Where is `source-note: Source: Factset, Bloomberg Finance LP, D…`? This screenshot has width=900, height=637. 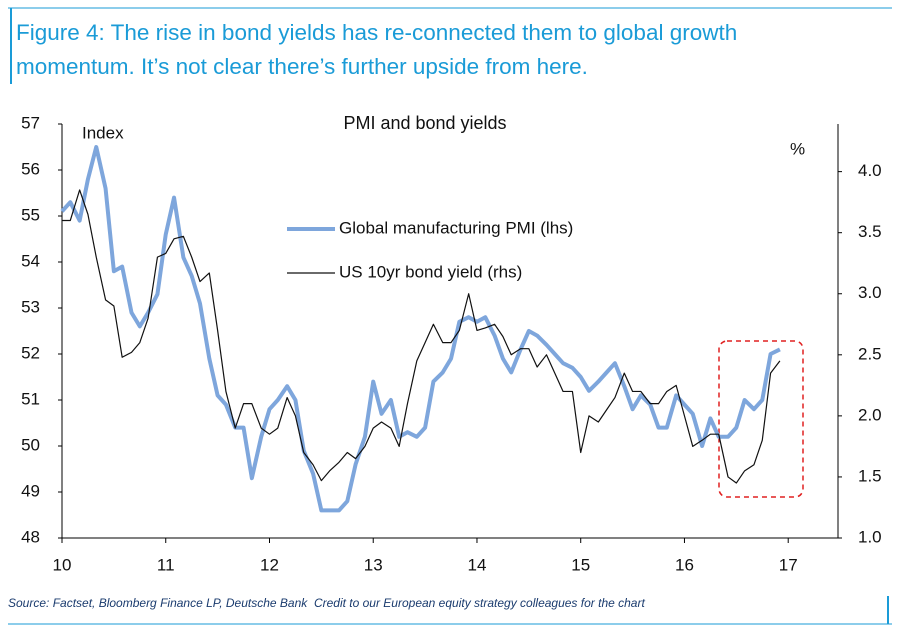
source-note: Source: Factset, Bloomberg Finance LP, D… is located at coordinates (326, 603).